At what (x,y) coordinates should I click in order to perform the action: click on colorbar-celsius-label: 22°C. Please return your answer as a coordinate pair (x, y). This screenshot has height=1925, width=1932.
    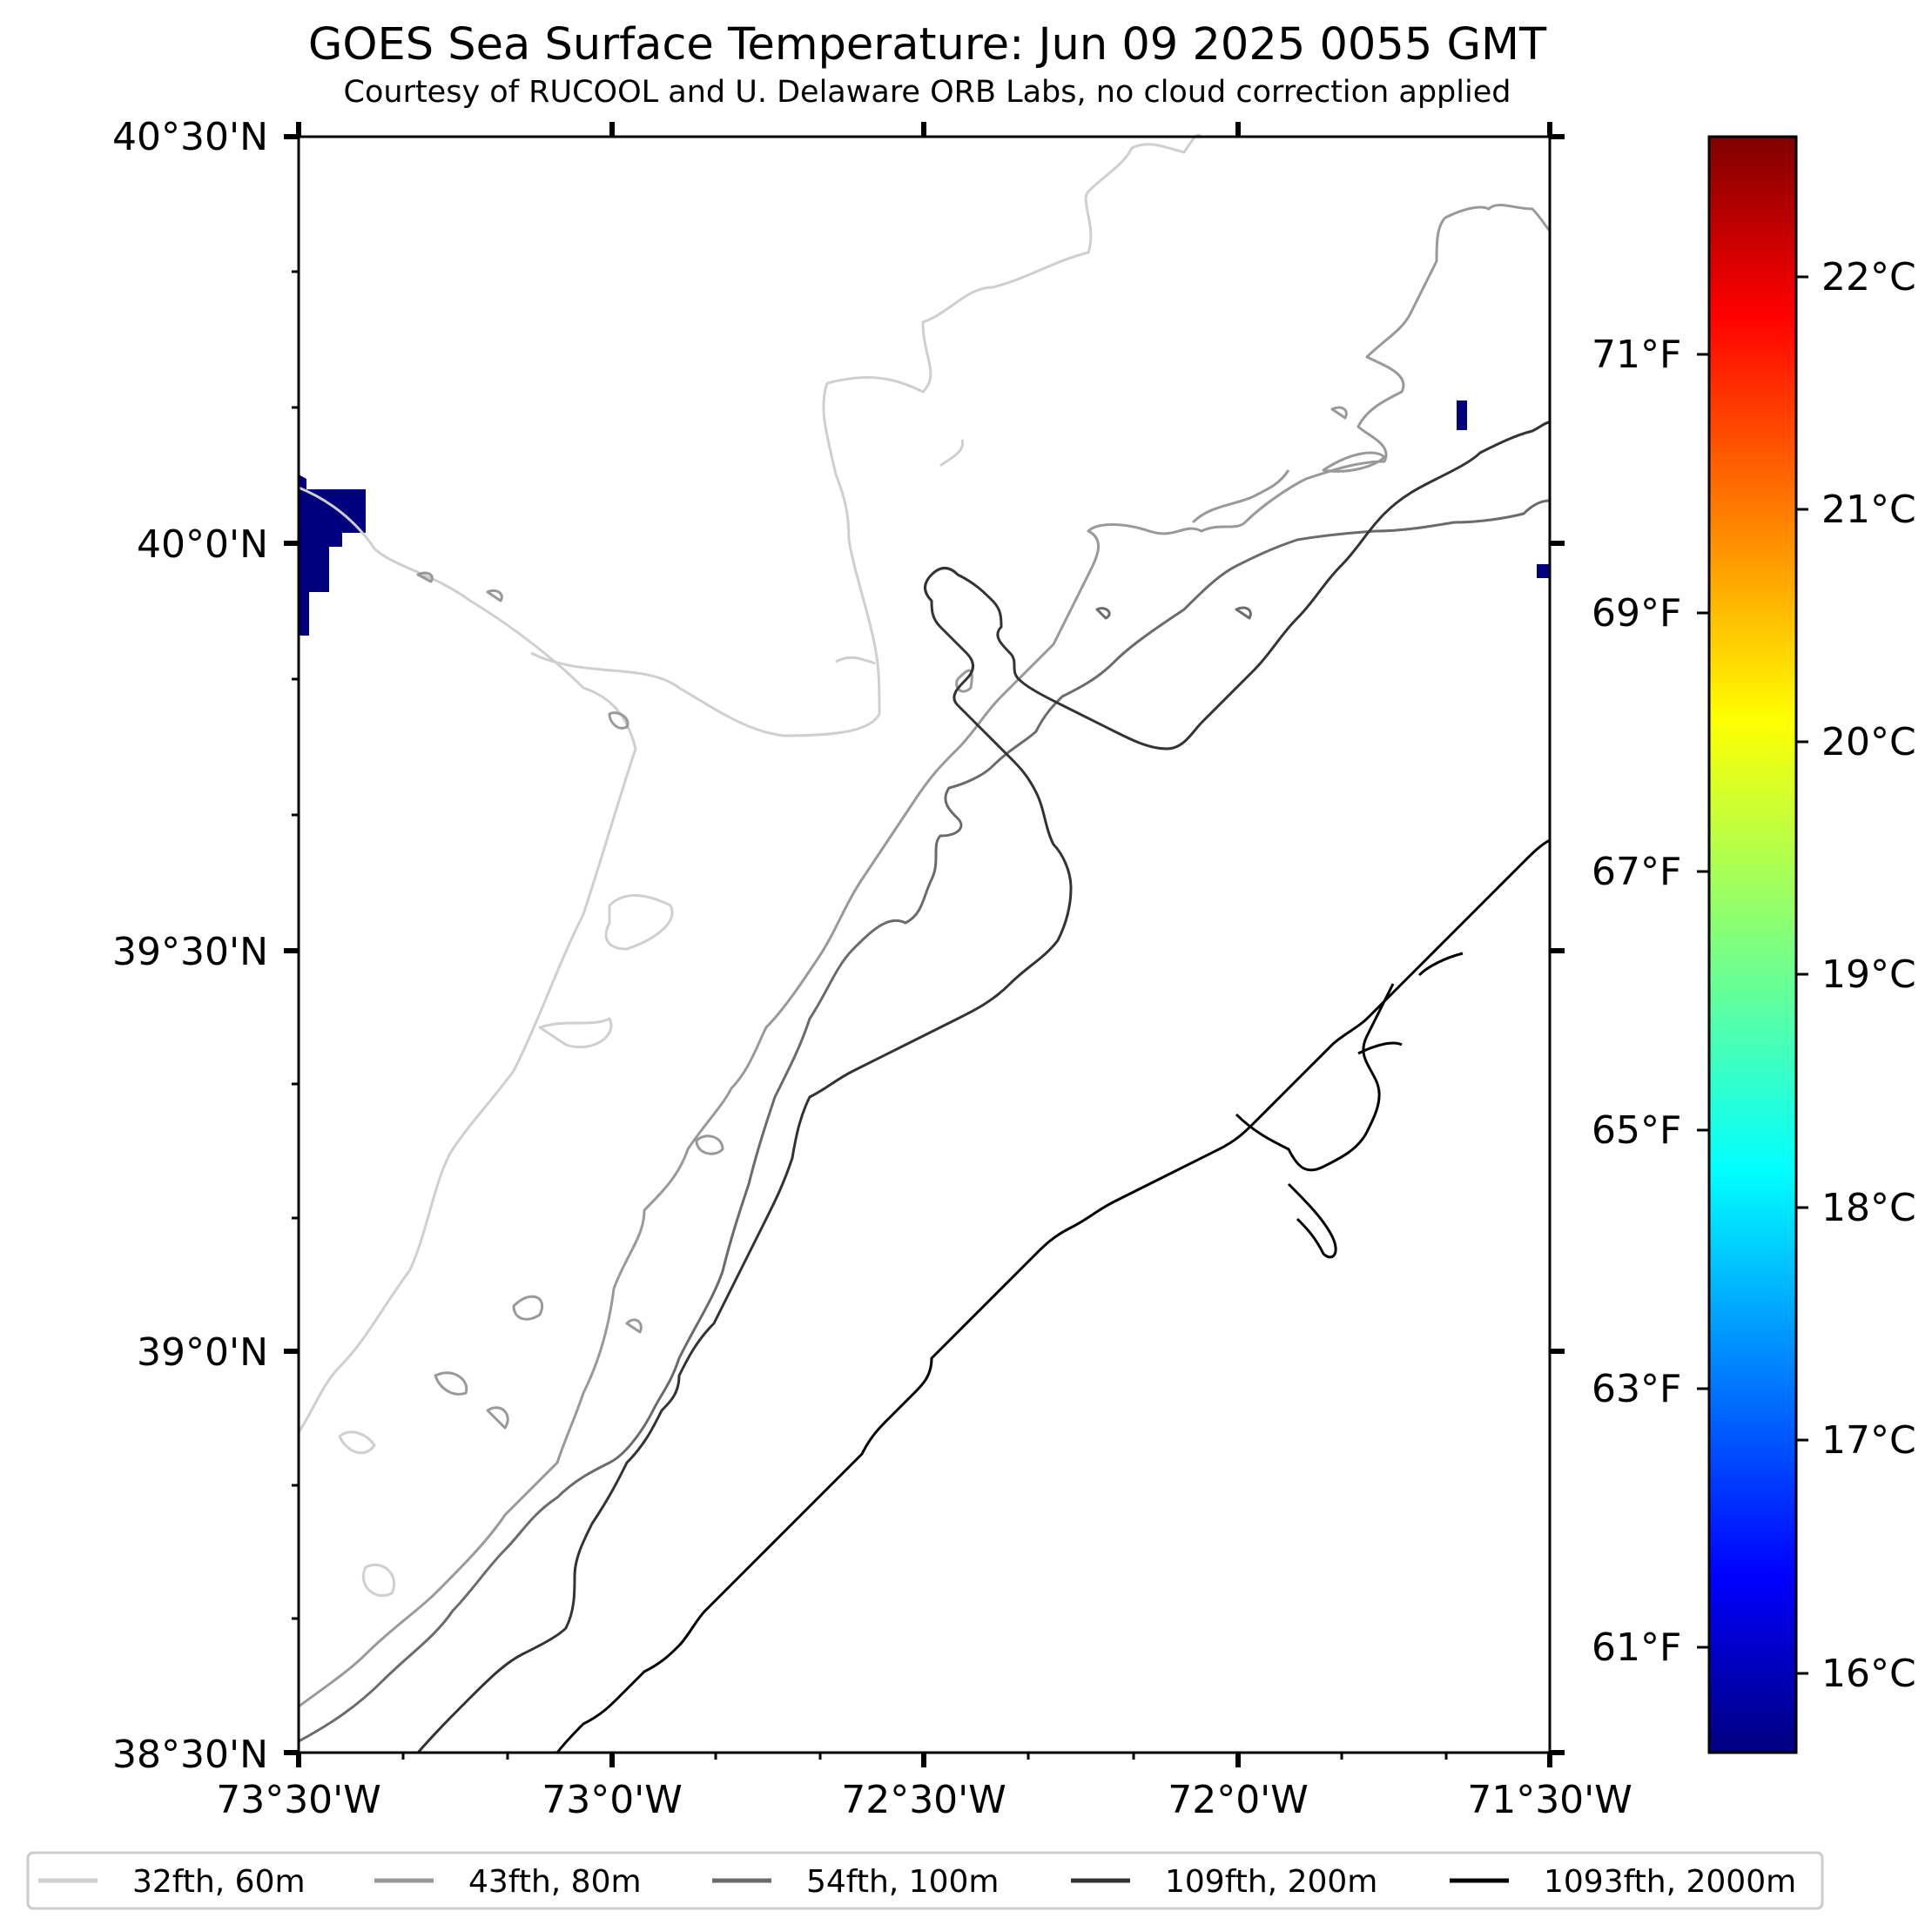
    Looking at the image, I should click on (1868, 278).